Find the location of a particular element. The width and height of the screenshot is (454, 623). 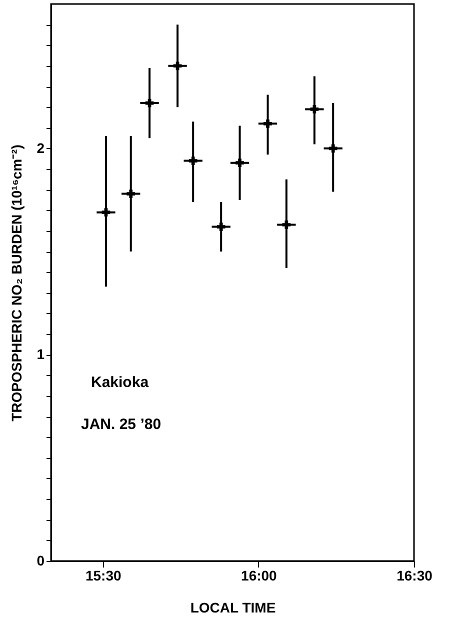

annotation: JAN. 25 ’80 is located at coordinates (121, 424).